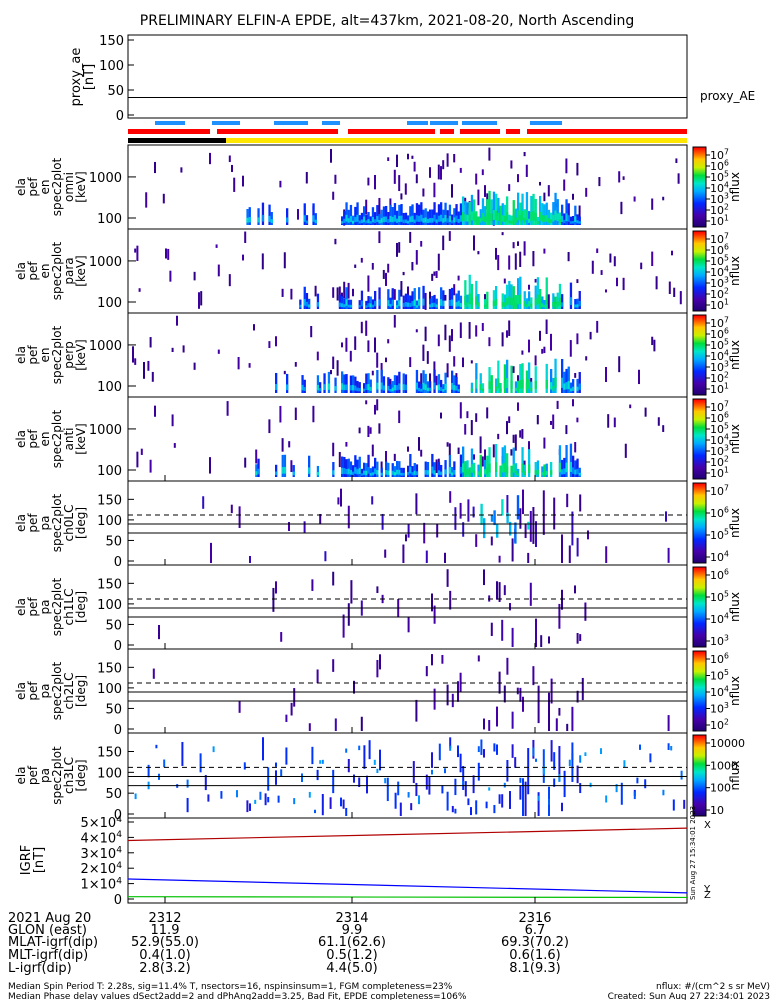  What do you see at coordinates (699, 523) in the screenshot?
I see `colorbar-frame` at bounding box center [699, 523].